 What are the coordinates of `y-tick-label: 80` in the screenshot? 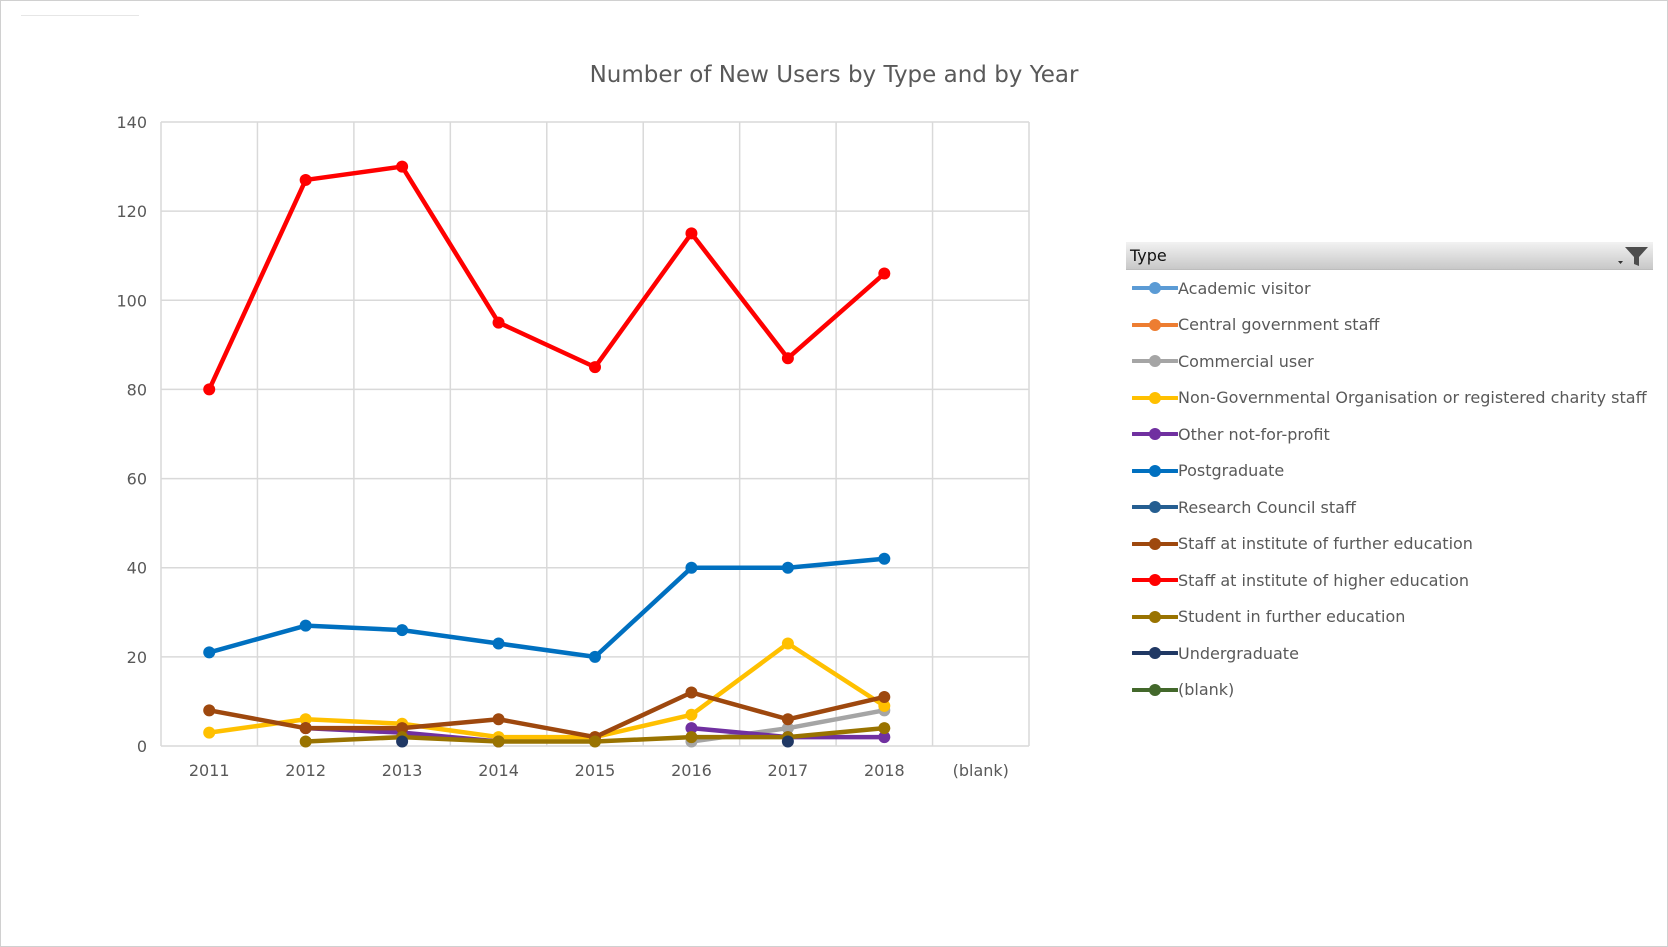 It's located at (137, 389).